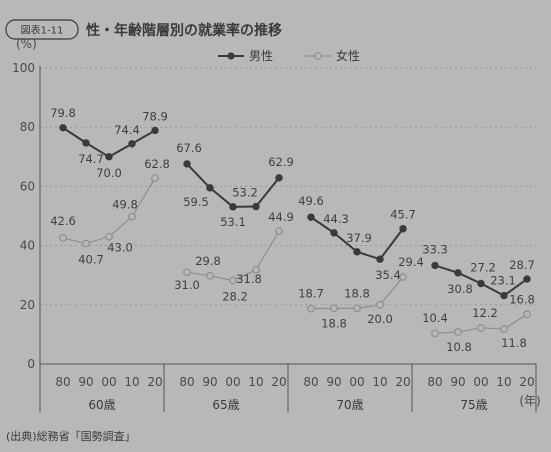 This screenshot has width=551, height=452. What do you see at coordinates (287, 405) in the screenshot?
I see `group-labels: 60歳 65歳 70歳 75歳` at bounding box center [287, 405].